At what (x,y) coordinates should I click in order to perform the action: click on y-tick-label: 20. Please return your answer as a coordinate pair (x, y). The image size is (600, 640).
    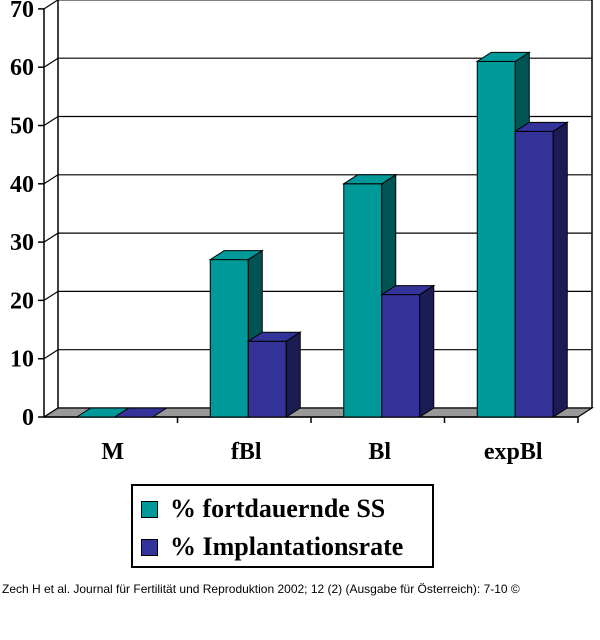
    Looking at the image, I should click on (22, 301).